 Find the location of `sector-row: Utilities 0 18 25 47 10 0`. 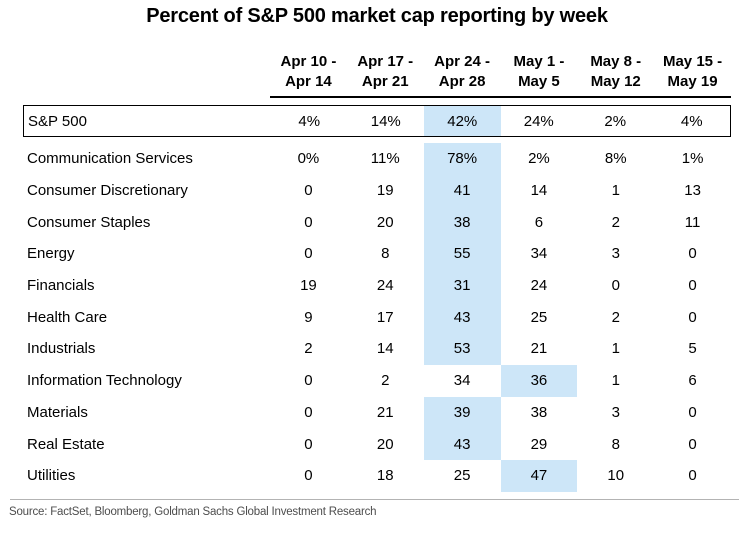

sector-row: Utilities 0 18 25 47 10 0 is located at coordinates (377, 475).